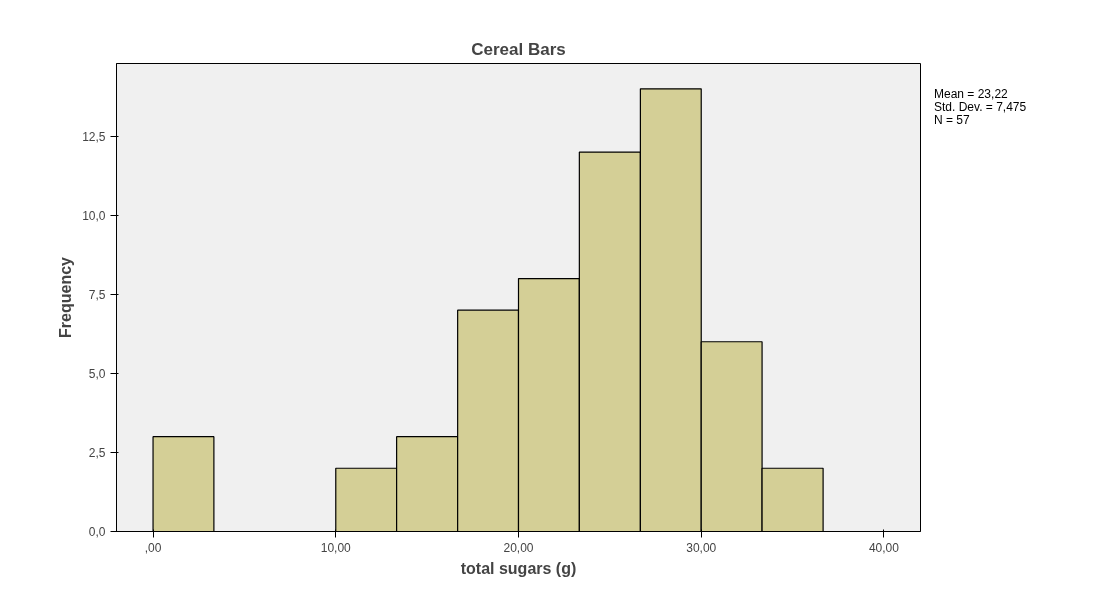 The height and width of the screenshot is (589, 1104). What do you see at coordinates (952, 120) in the screenshot?
I see `text: N = 57` at bounding box center [952, 120].